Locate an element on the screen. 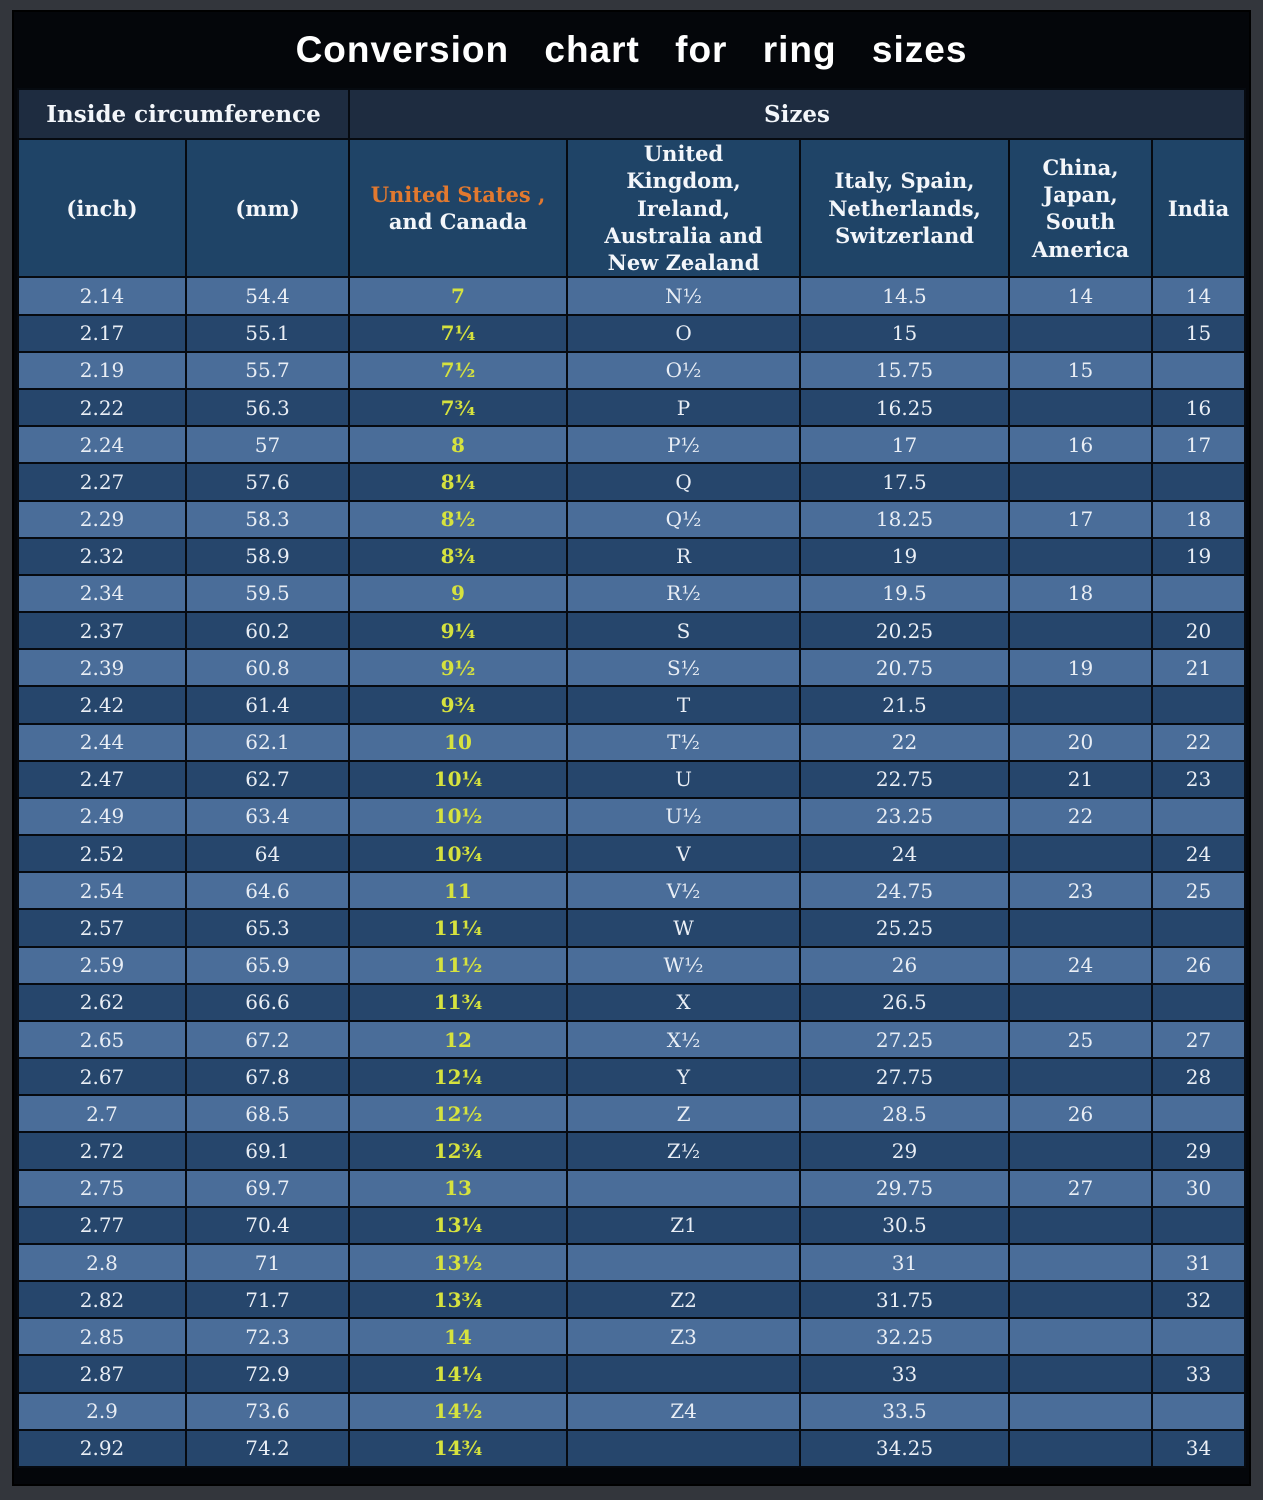  cell-mm: 64 is located at coordinates (267, 854).